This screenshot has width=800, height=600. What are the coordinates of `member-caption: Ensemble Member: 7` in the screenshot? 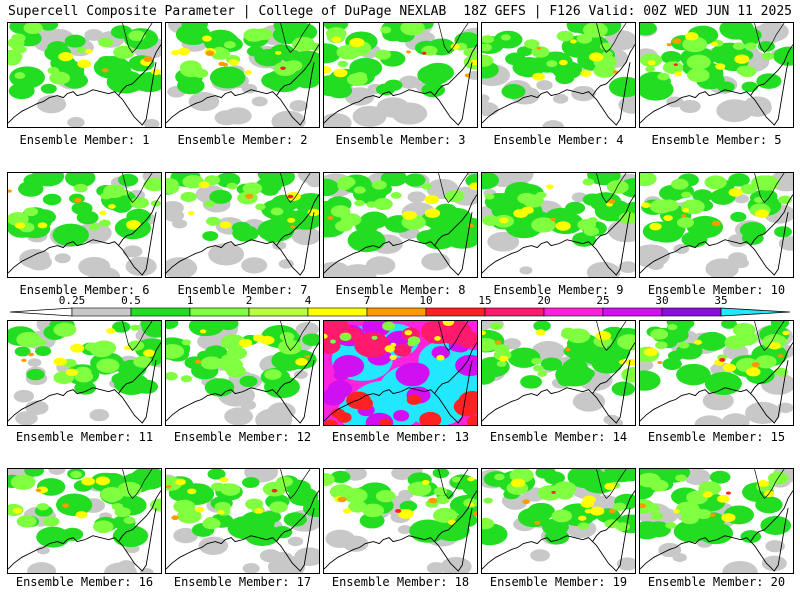 It's located at (242, 290).